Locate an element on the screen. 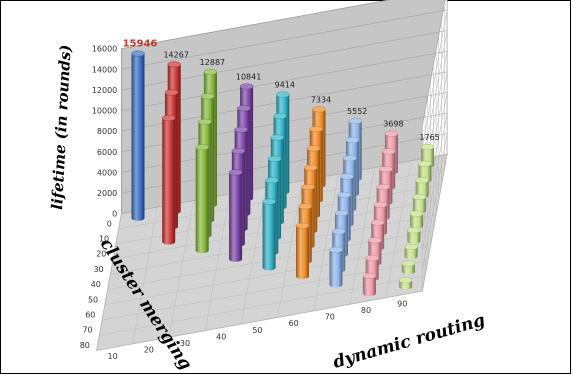  data-label: 14267 is located at coordinates (175, 54).